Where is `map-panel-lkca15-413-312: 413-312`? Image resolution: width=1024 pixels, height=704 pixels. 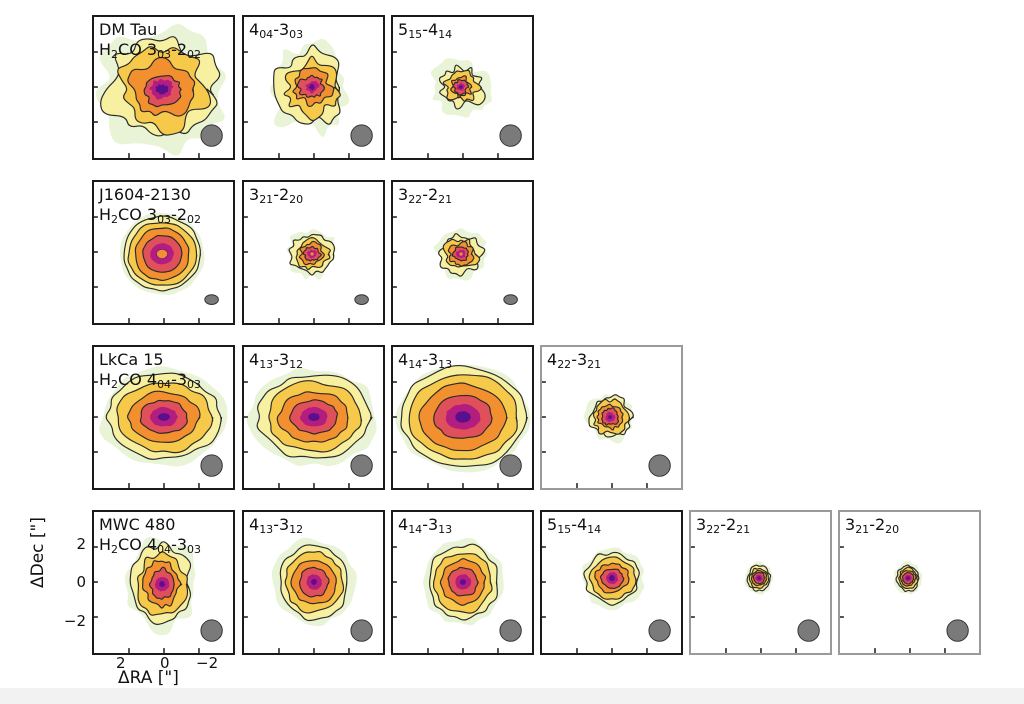
map-panel-lkca15-413-312: 413-312 is located at coordinates (313, 417).